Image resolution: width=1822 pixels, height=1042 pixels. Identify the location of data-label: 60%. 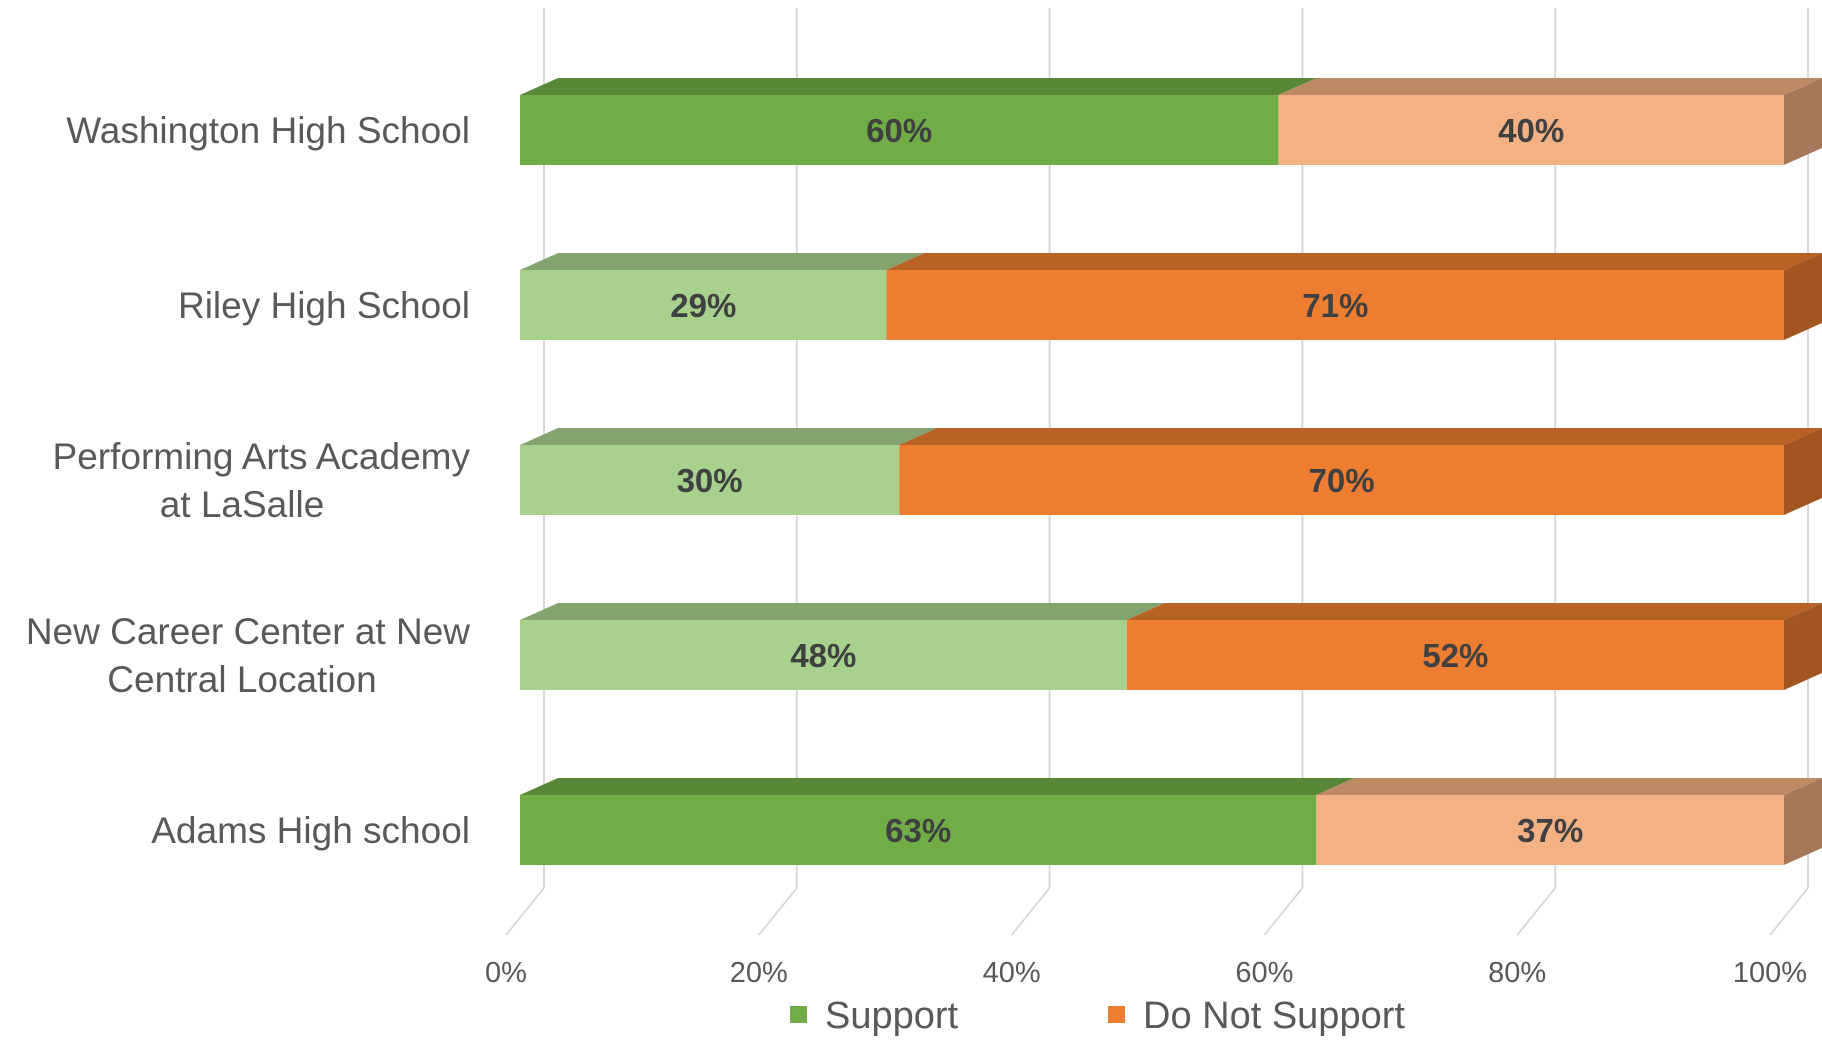
(899, 130).